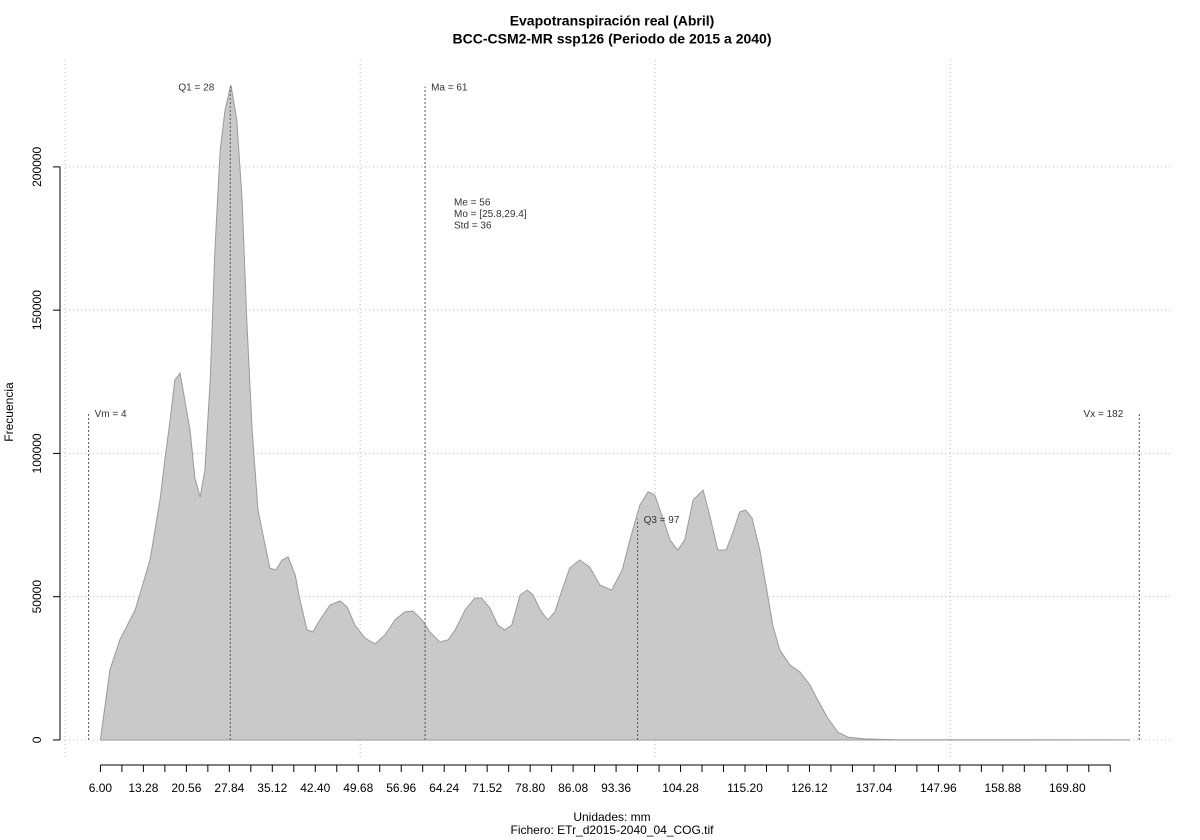 Image resolution: width=1200 pixels, height=840 pixels. I want to click on x-tick-label: 64.24, so click(444, 788).